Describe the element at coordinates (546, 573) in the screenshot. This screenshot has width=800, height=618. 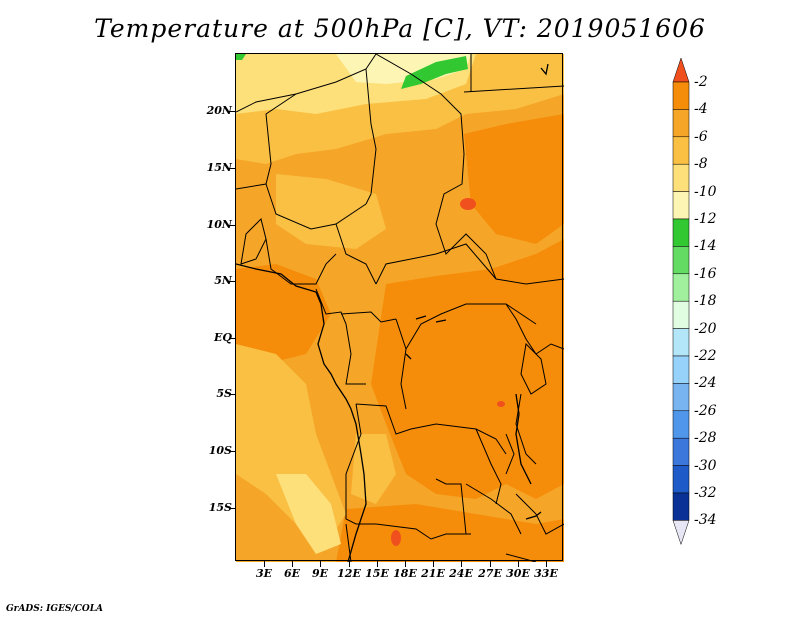
I see `lon-label-33e: 33E` at that location.